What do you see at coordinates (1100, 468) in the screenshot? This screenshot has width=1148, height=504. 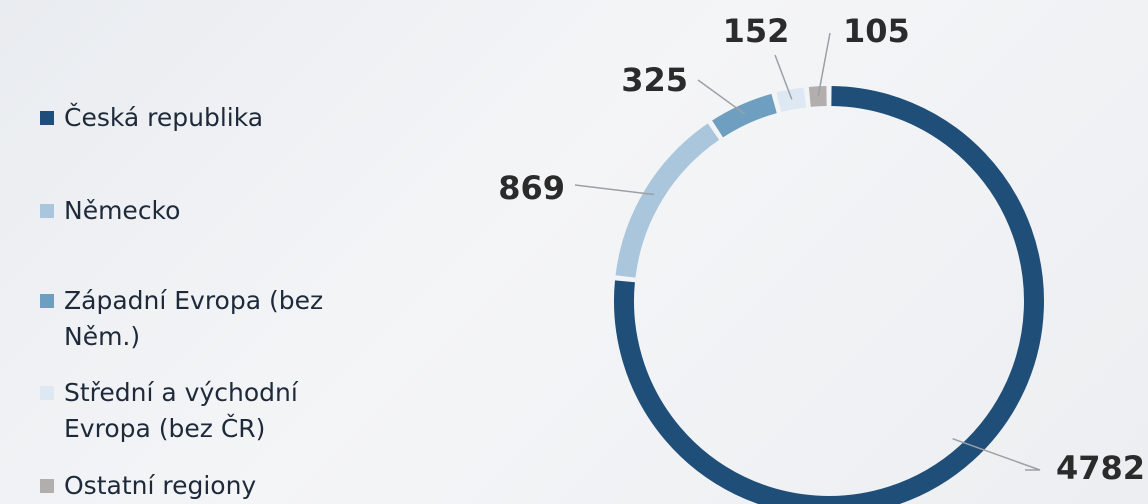 I see `data-label: 4782` at bounding box center [1100, 468].